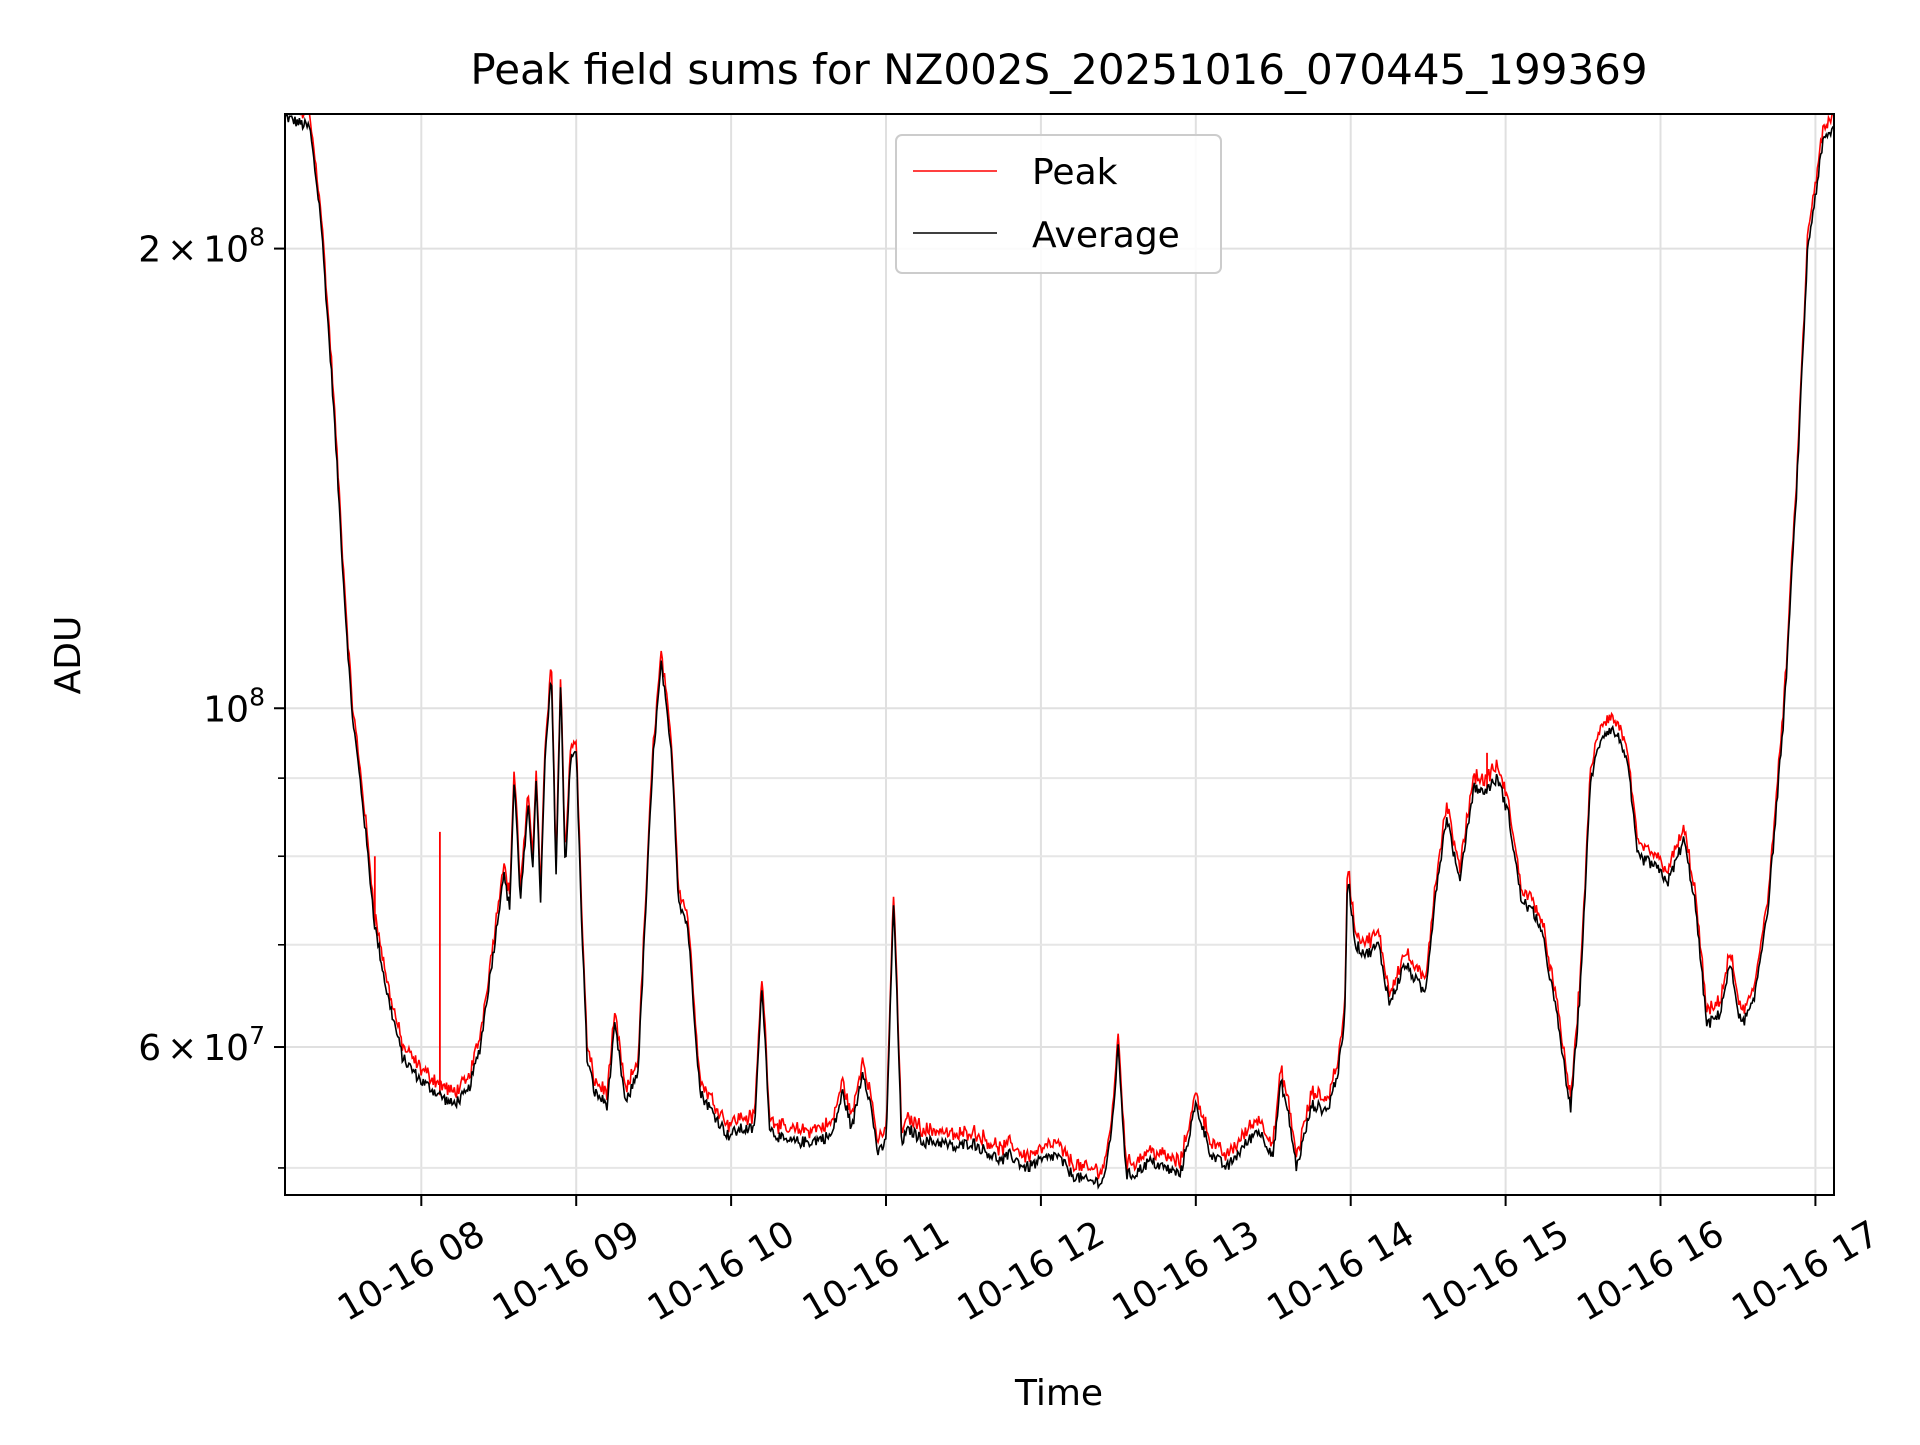  What do you see at coordinates (234, 706) in the screenshot?
I see `y-tick-label: 108` at bounding box center [234, 706].